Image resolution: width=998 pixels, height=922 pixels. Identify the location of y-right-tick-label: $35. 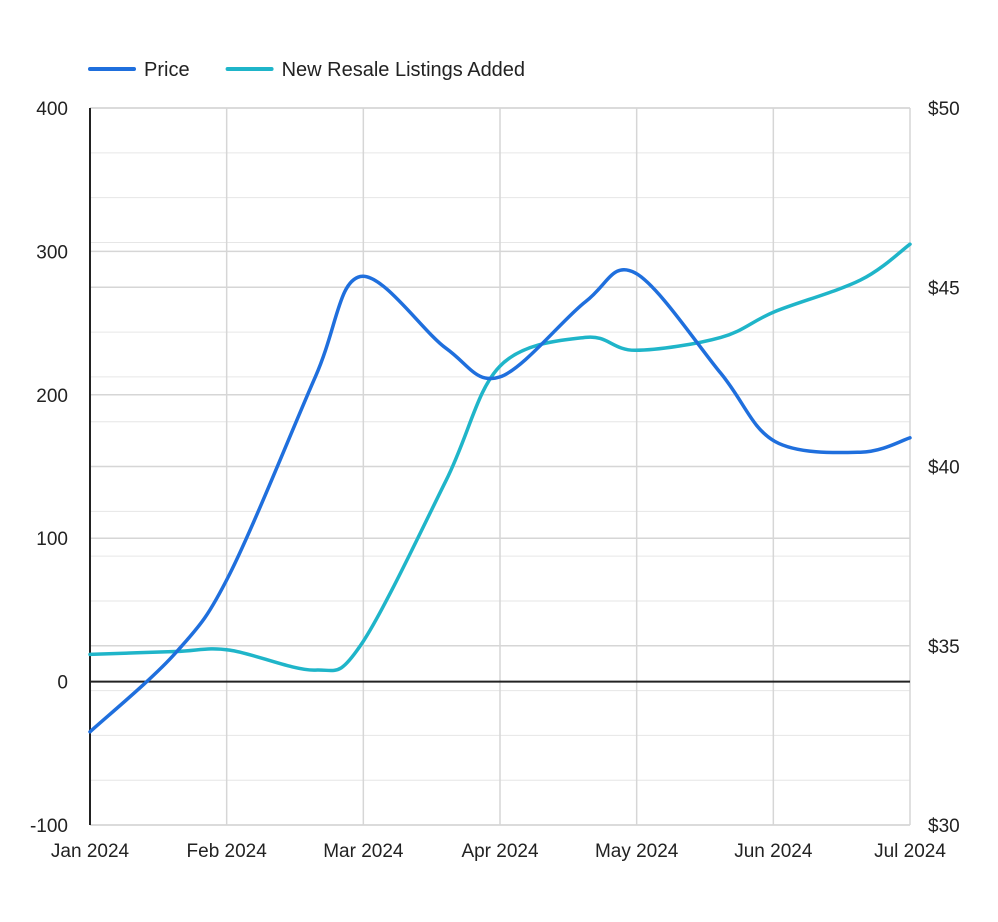
(944, 647).